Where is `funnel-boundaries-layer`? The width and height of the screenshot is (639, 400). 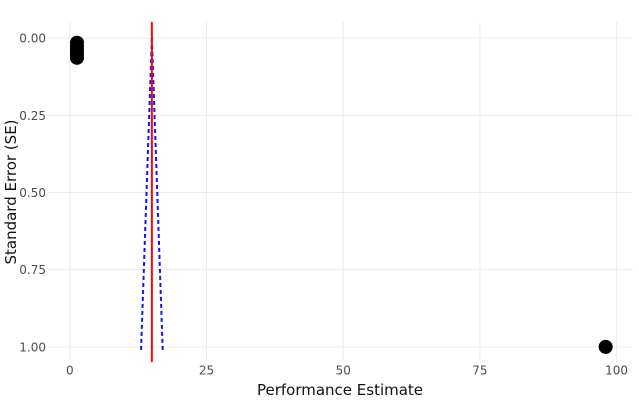
funnel-boundaries-layer is located at coordinates (152, 194).